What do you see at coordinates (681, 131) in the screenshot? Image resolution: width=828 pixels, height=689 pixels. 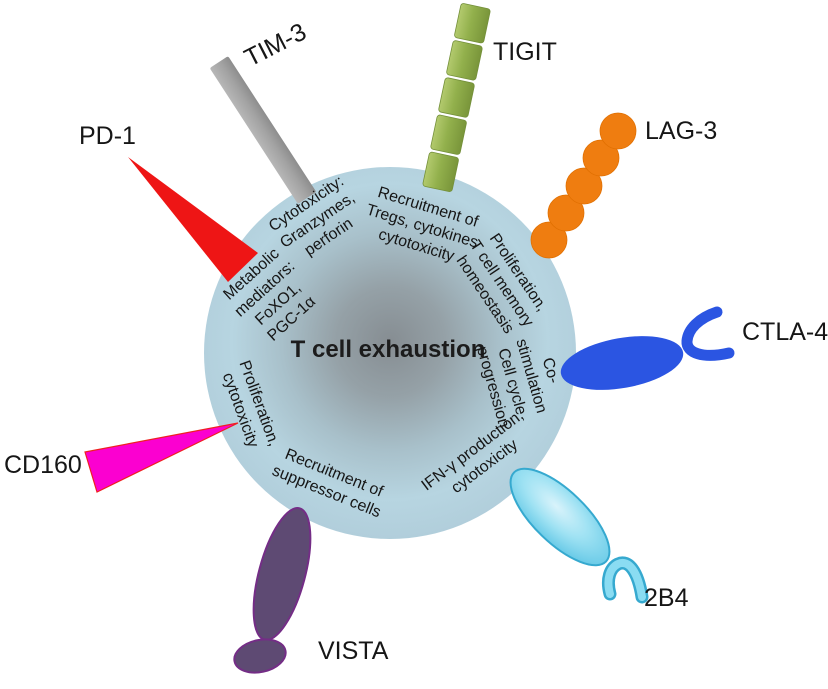 I see `lag3-label: LAG-3` at bounding box center [681, 131].